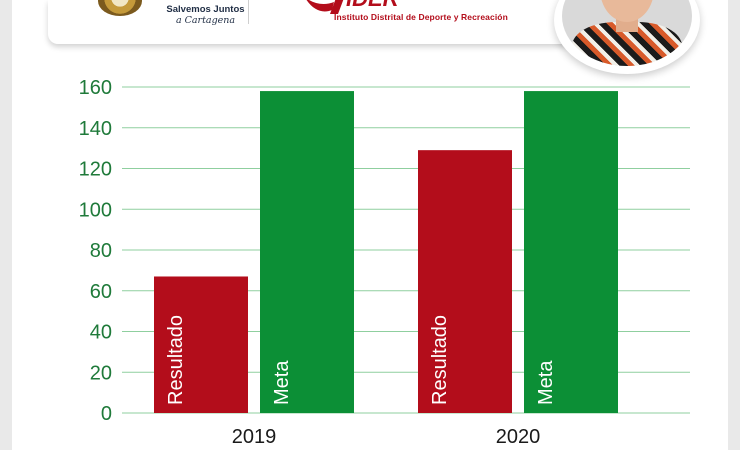 This screenshot has width=740, height=450. I want to click on y-tick-label: 0, so click(106, 414).